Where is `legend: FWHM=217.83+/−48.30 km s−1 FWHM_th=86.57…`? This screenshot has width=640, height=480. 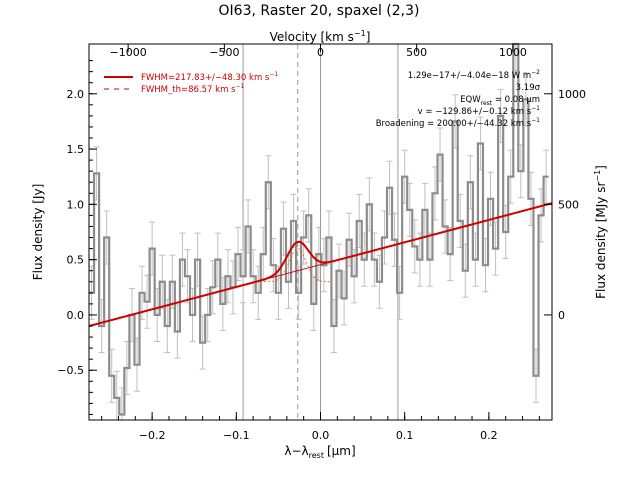
legend: FWHM=217.83+/−48.30 km s−1 FWHM_th=86.57… is located at coordinates (191, 83).